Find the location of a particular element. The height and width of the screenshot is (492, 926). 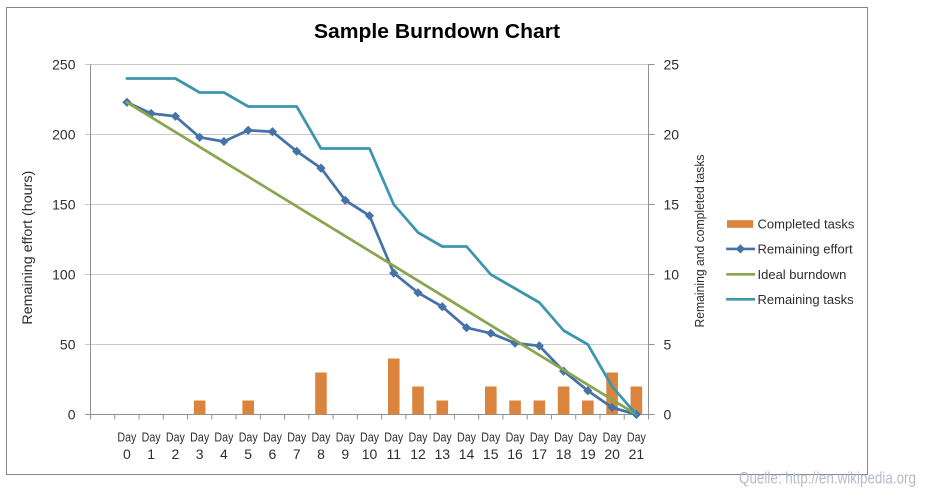

svg-text: 4 is located at coordinates (224, 454).